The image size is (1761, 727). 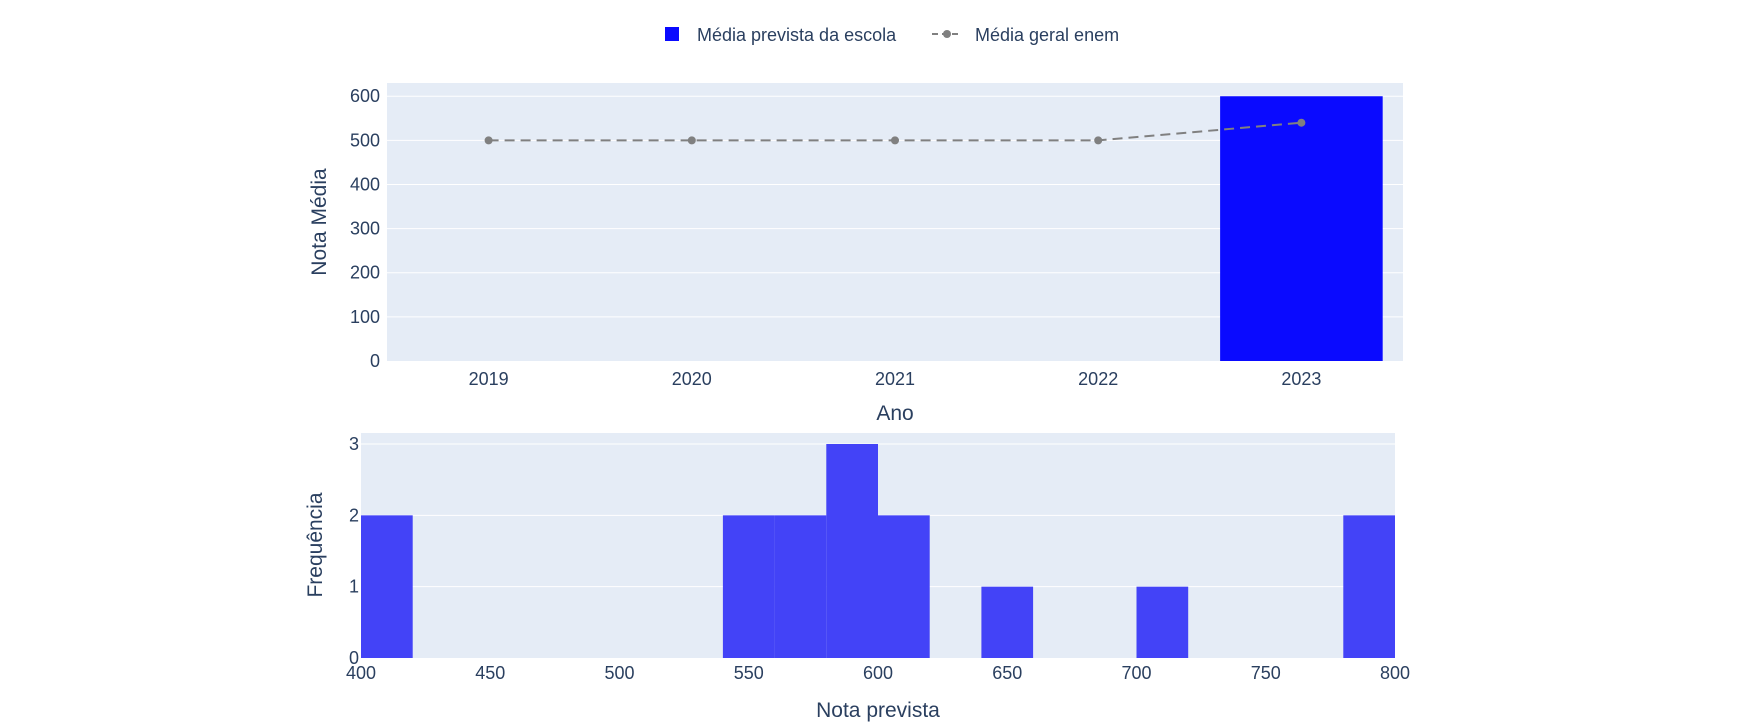 What do you see at coordinates (619, 673) in the screenshot?
I see `bottom-x-tick-label: 500` at bounding box center [619, 673].